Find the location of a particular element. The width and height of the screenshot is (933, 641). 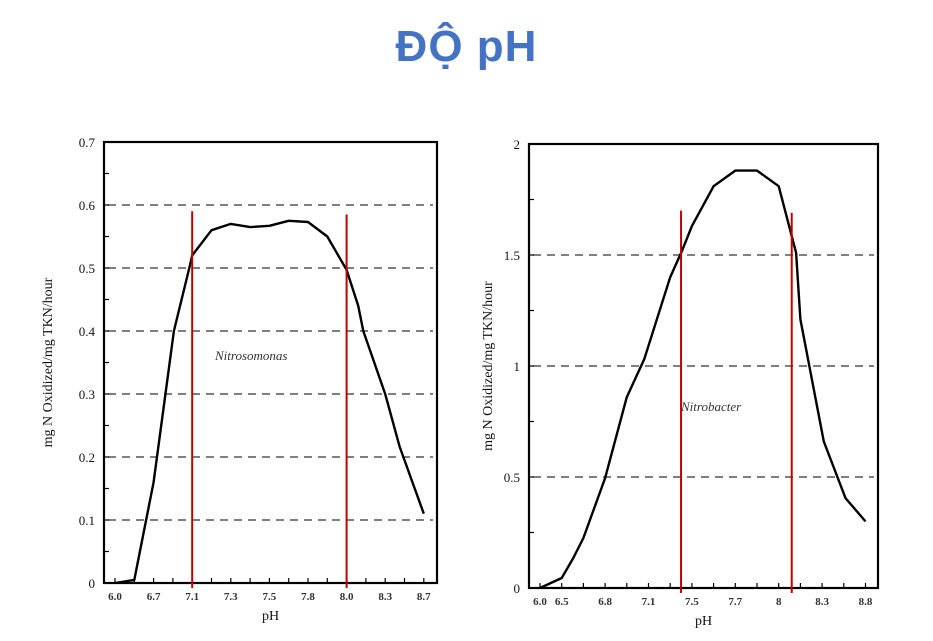

page-title: ĐỘ pH is located at coordinates (466, 46).